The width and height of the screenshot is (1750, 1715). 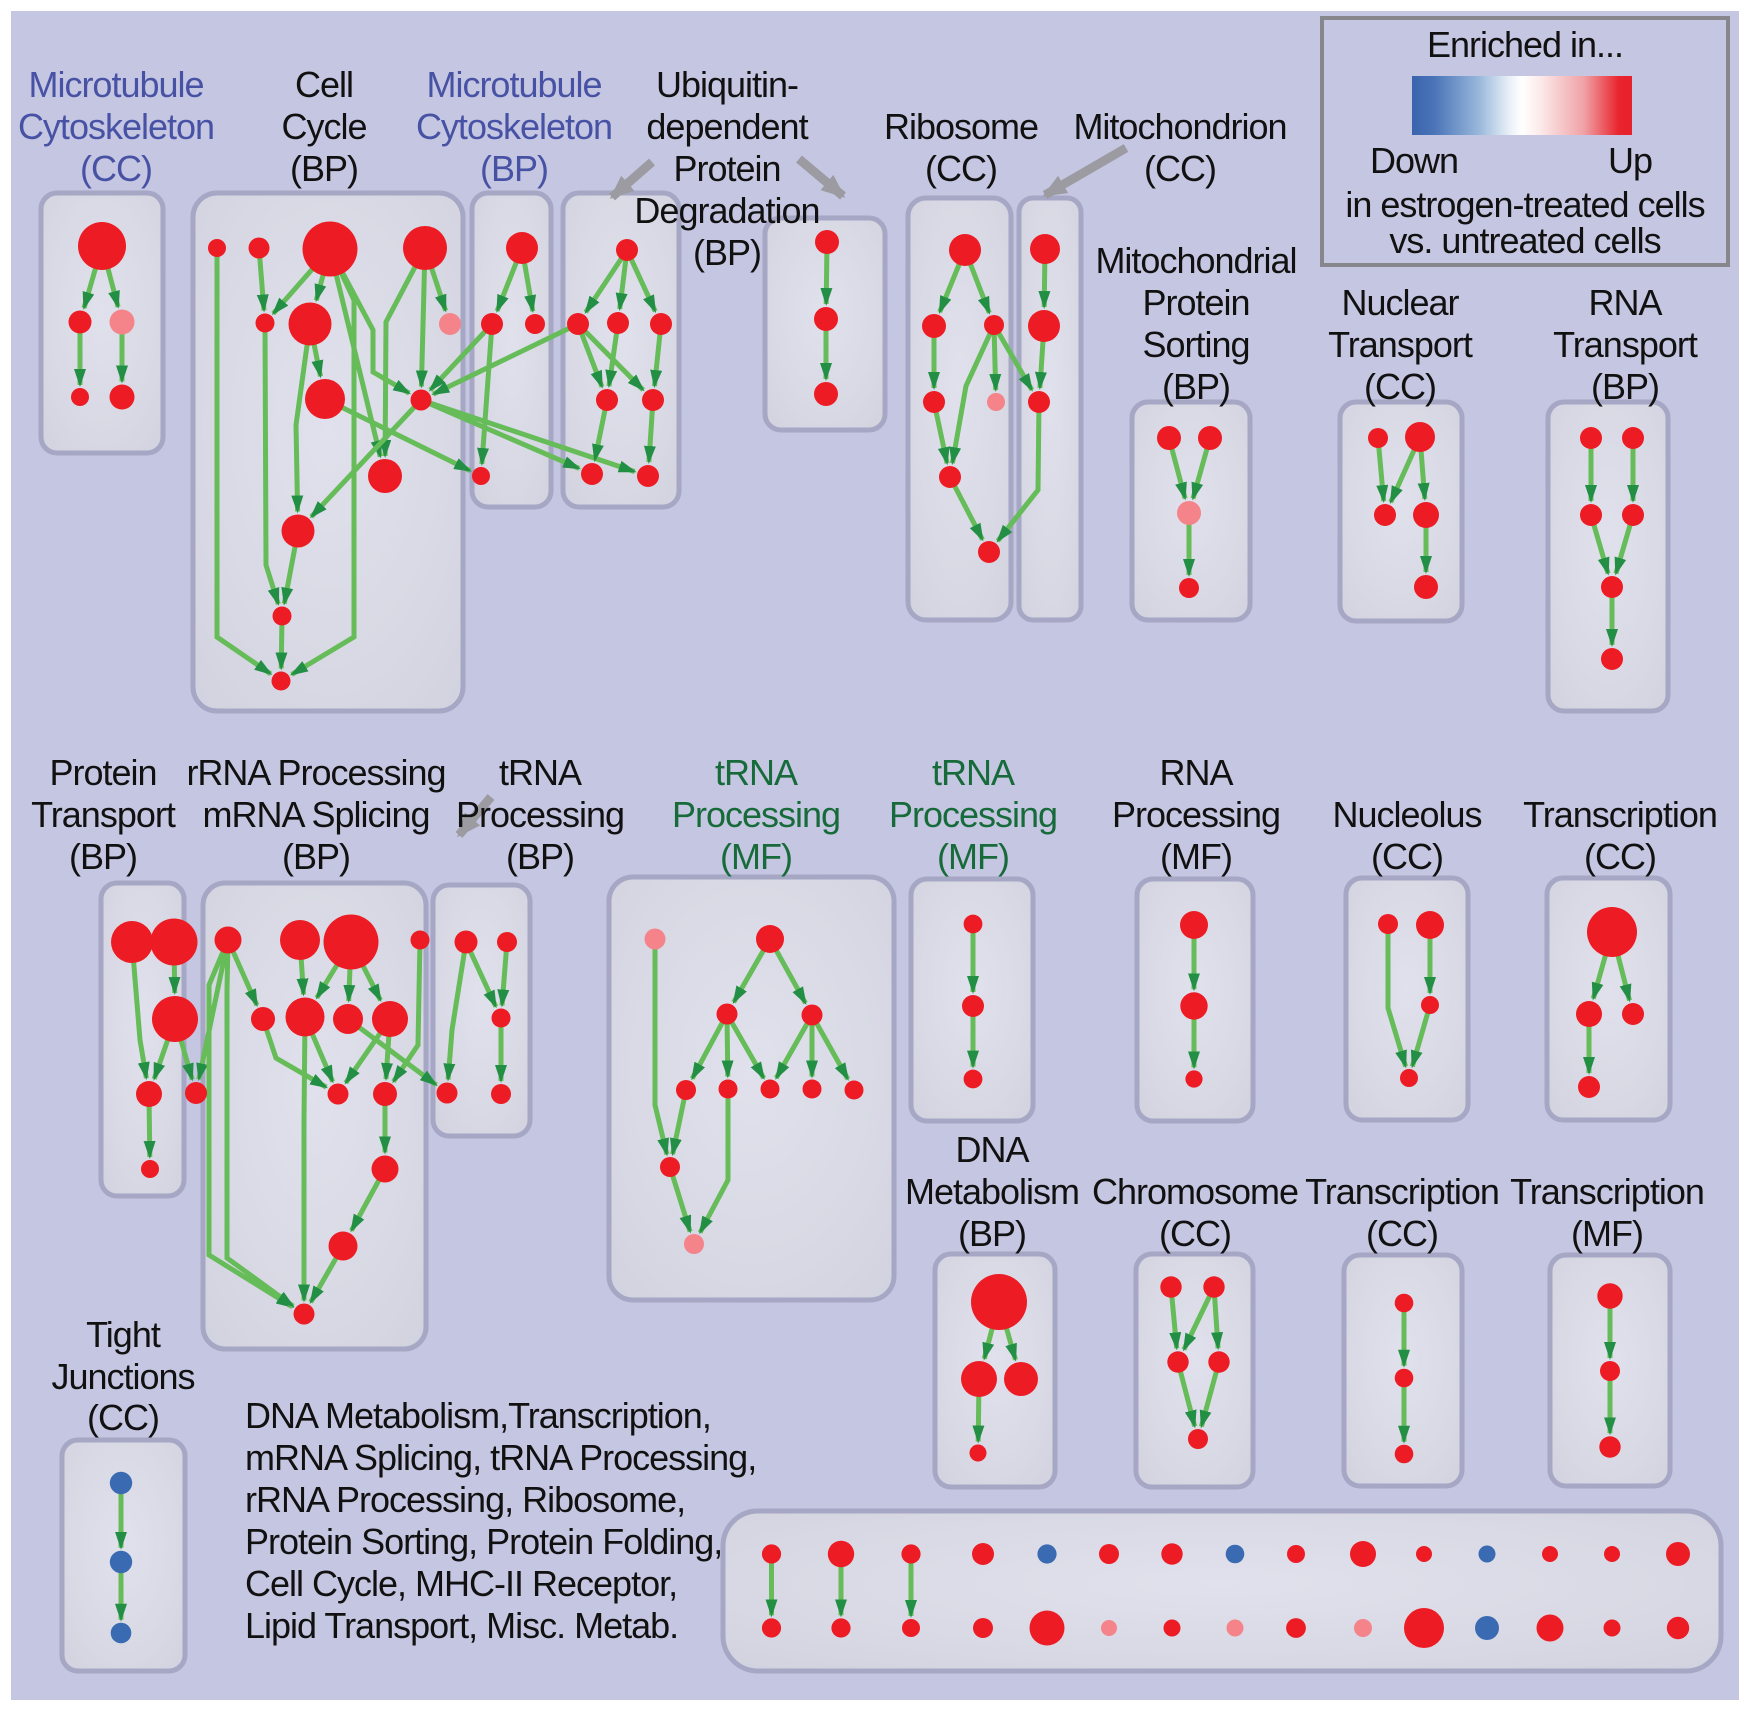 I want to click on svg-text: Degradation, so click(x=726, y=210).